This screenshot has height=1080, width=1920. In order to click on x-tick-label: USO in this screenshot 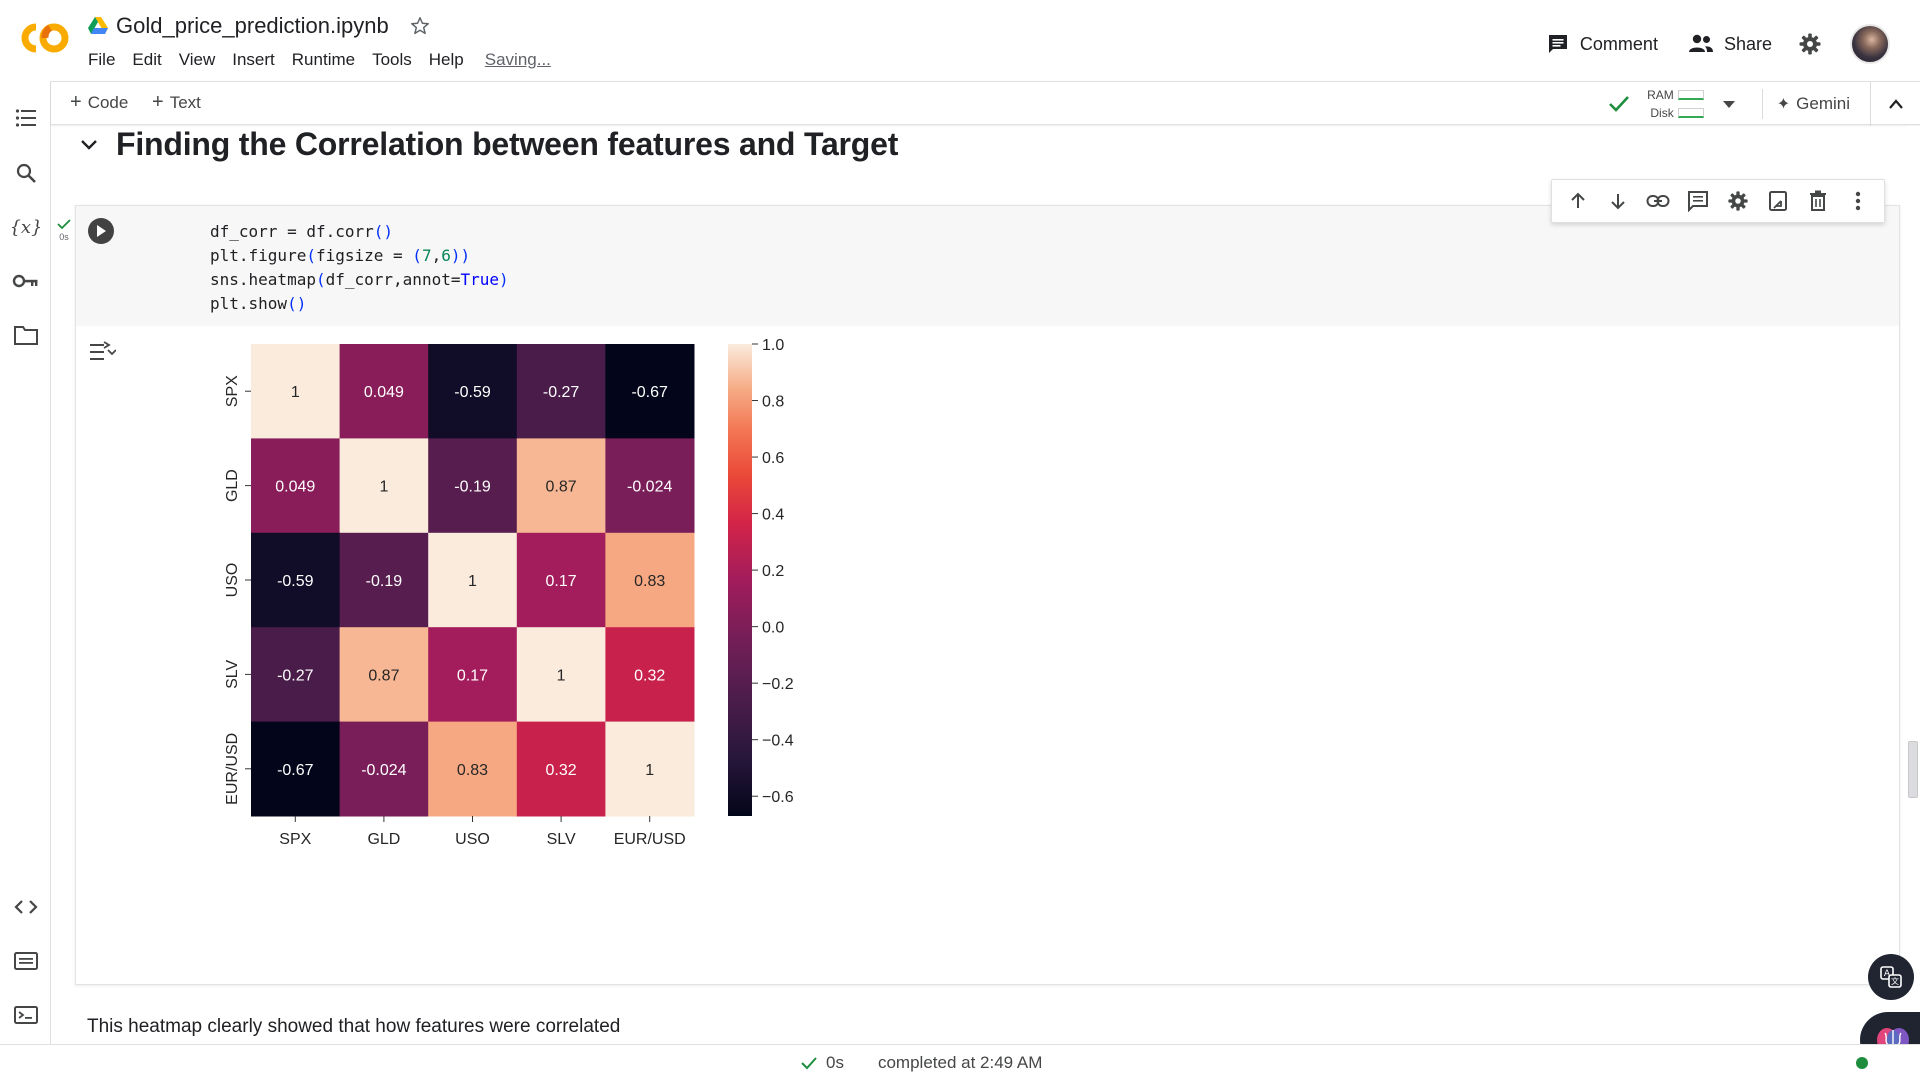, I will do `click(472, 839)`.